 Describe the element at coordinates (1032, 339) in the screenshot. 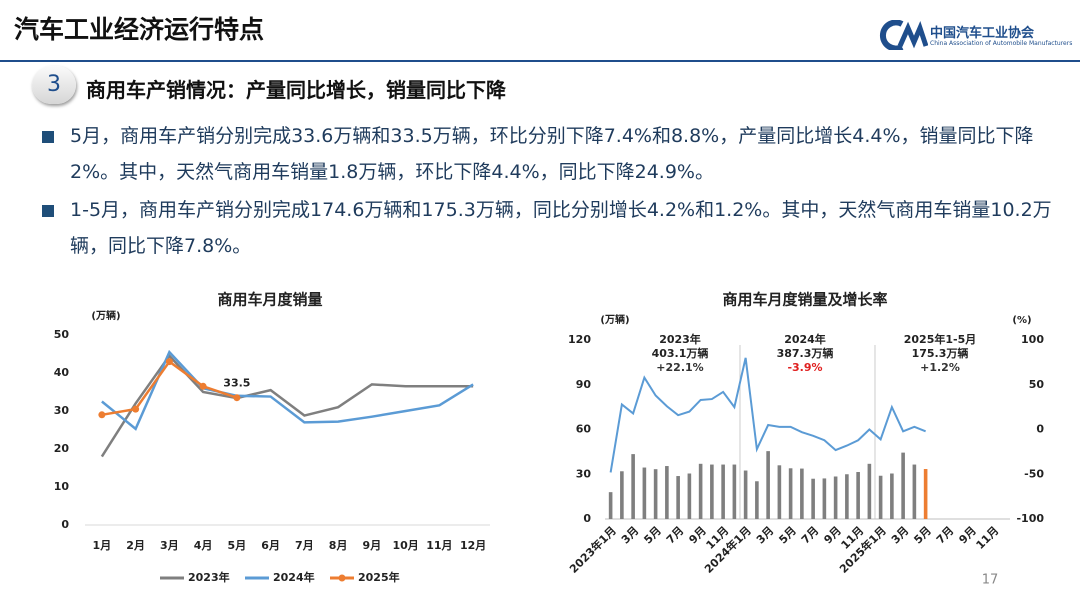

I see `y2-tick-label: 100` at that location.